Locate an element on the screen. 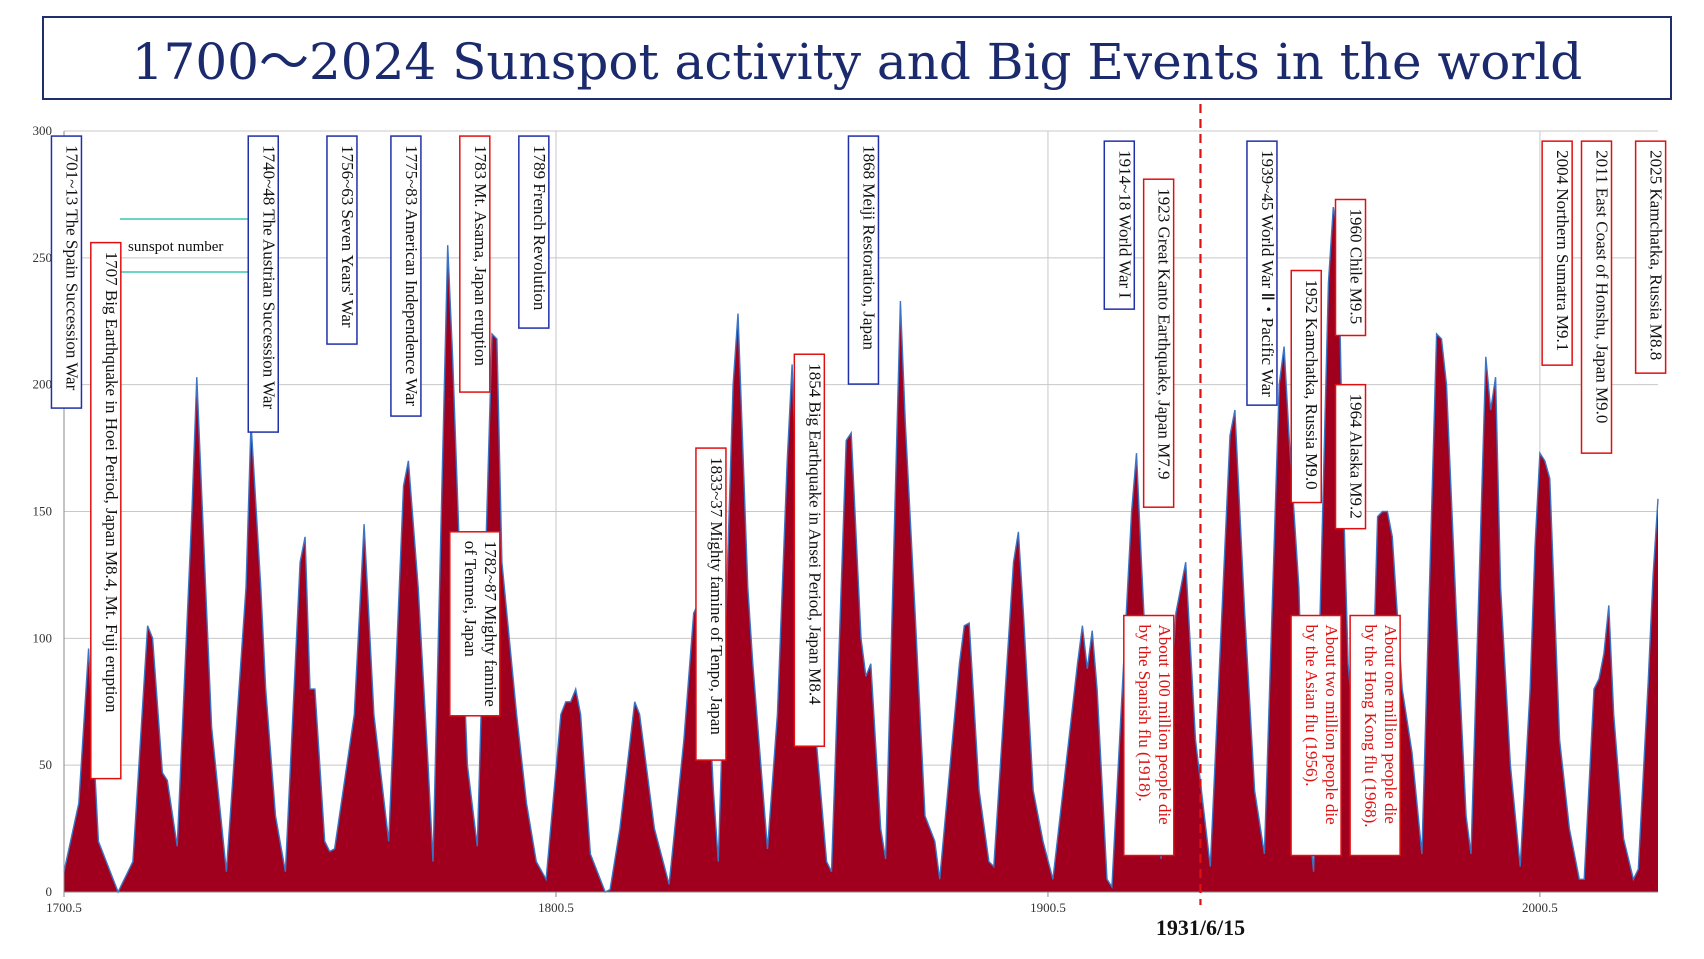 The width and height of the screenshot is (1704, 959). annotation-text: 2025 Kamchatka, Russia M8.8 is located at coordinates (1656, 255).